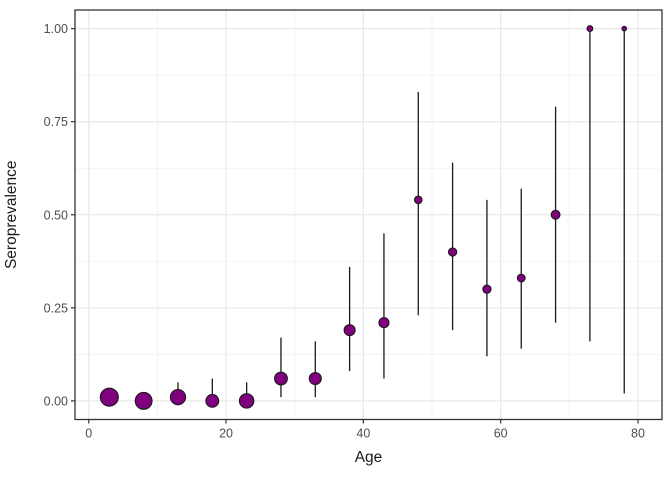 This screenshot has height=480, width=672. Describe the element at coordinates (363, 434) in the screenshot. I see `x-tick-label: 40` at that location.